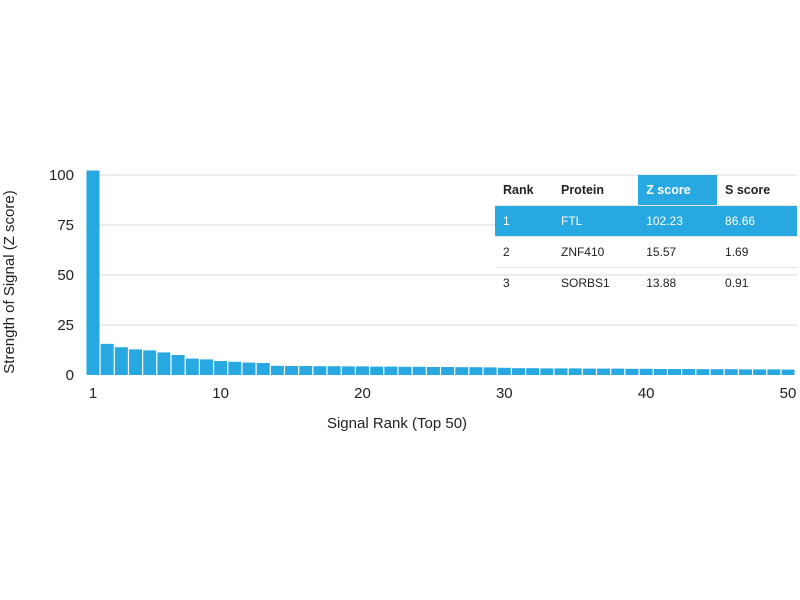 The width and height of the screenshot is (800, 600). Describe the element at coordinates (524, 221) in the screenshot. I see `cell-rank: 1` at that location.